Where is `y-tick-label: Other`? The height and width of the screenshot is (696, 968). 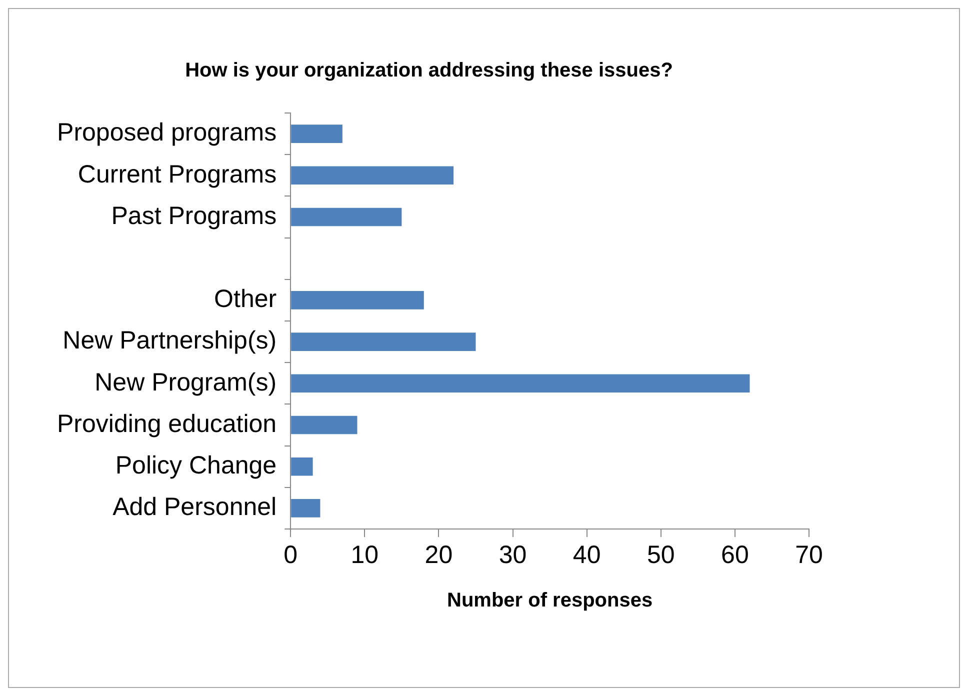
y-tick-label: Other is located at coordinates (245, 299).